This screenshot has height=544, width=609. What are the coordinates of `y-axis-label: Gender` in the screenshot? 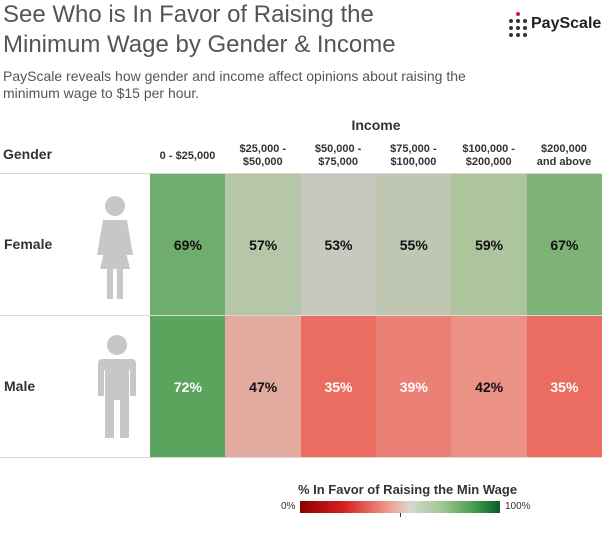 It's located at (28, 154).